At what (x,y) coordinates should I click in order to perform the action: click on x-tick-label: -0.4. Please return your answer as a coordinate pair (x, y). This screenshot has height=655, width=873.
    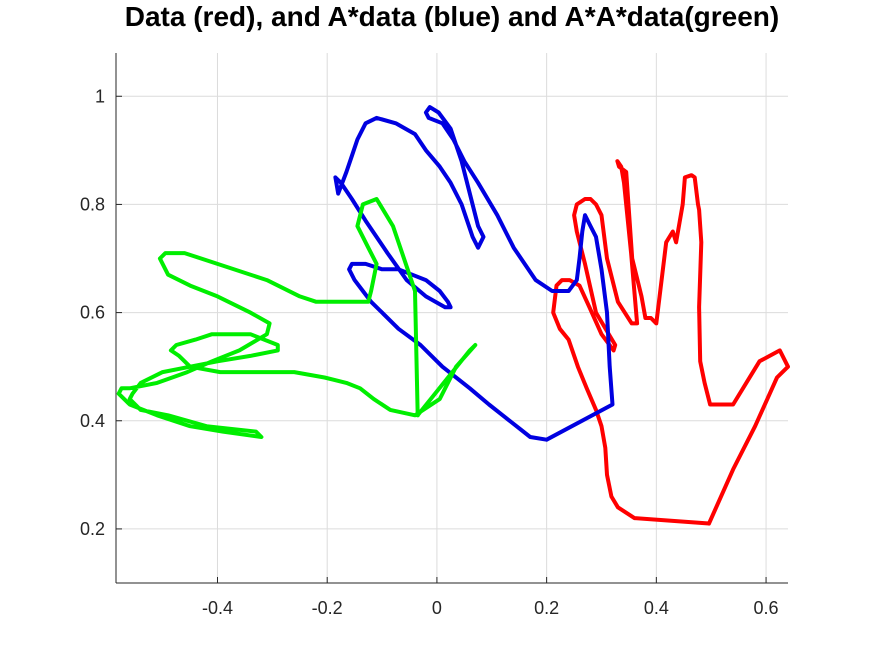
    Looking at the image, I should click on (217, 608).